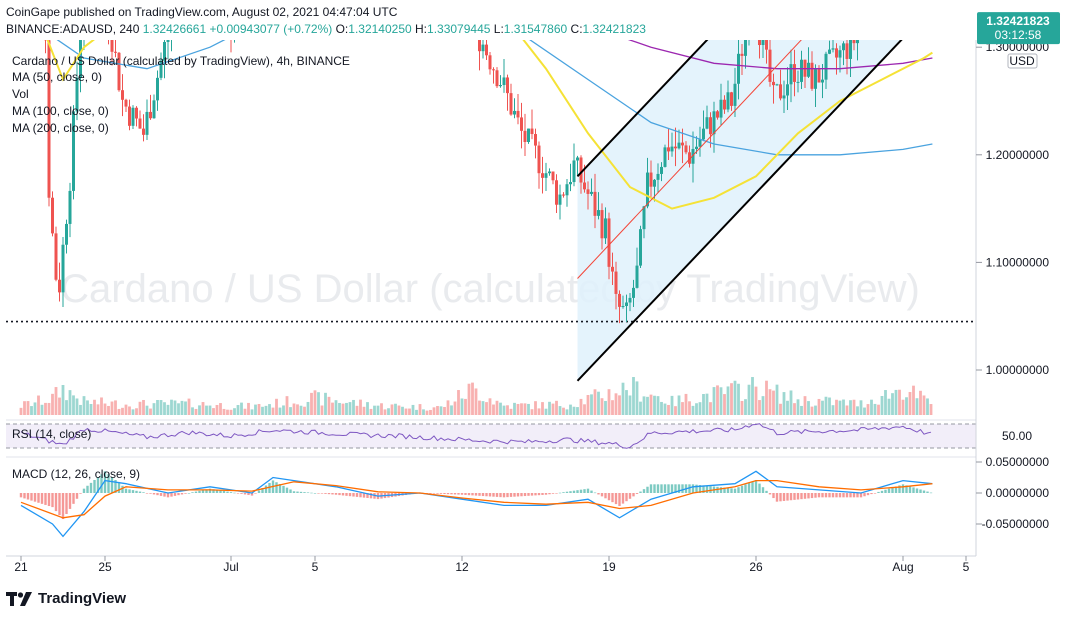 This screenshot has width=1073, height=617. I want to click on channel-upper-line, so click(771, 88).